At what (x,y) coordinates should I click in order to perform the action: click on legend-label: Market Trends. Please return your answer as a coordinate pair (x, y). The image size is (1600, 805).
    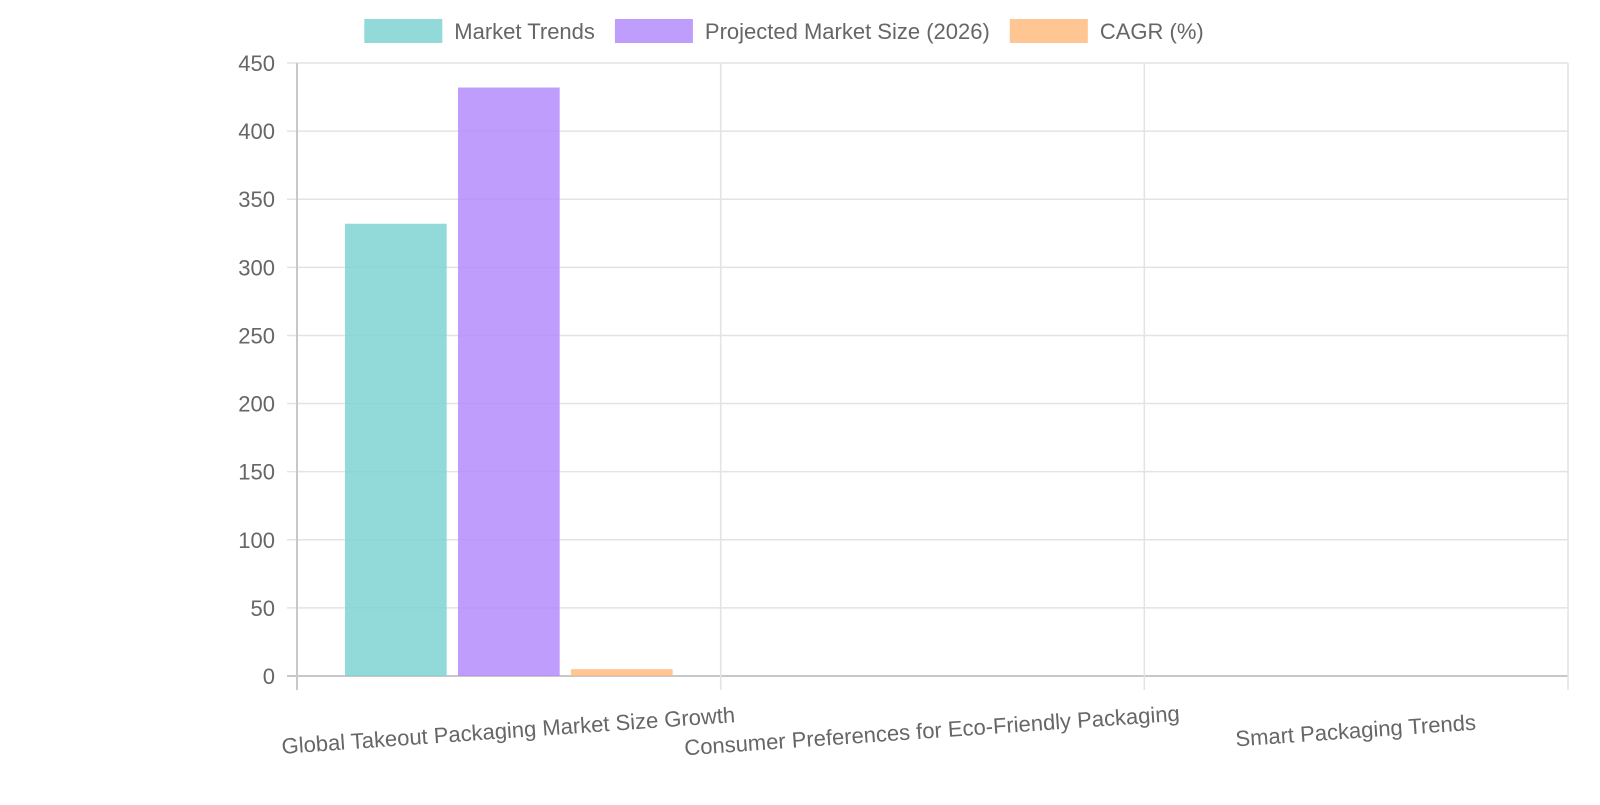
    Looking at the image, I should click on (524, 31).